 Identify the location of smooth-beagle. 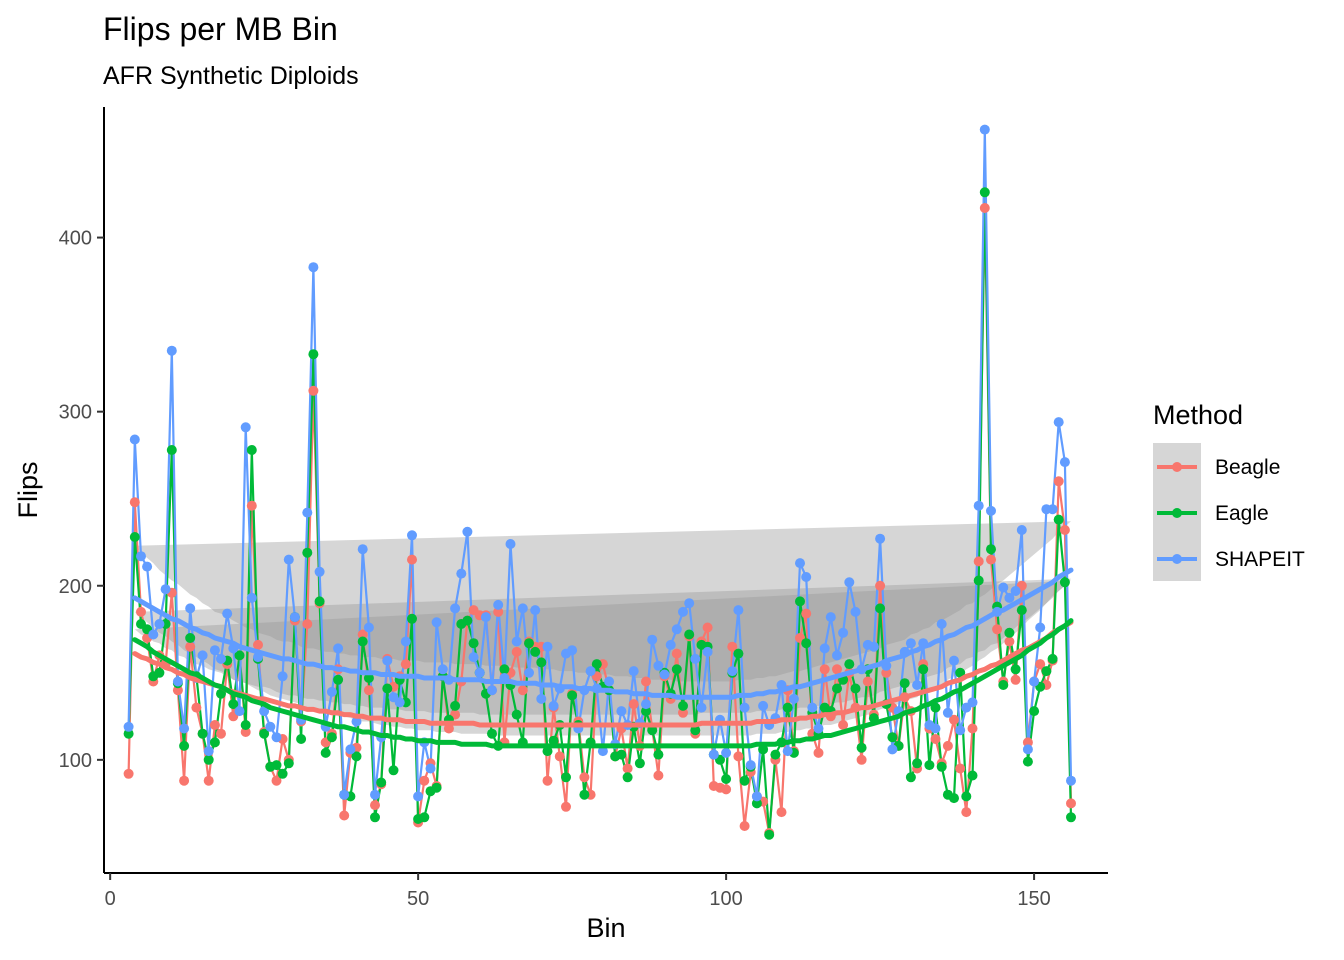
(603, 673).